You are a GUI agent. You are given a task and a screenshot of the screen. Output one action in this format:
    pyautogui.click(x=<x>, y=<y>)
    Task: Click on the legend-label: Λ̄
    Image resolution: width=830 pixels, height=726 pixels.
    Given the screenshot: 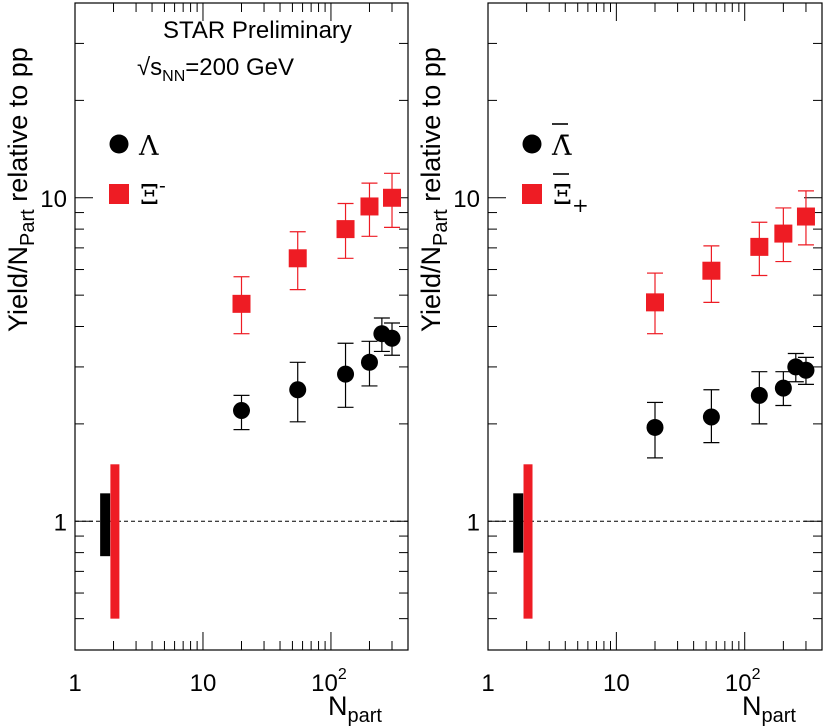 What is the action you would take?
    pyautogui.click(x=561, y=146)
    